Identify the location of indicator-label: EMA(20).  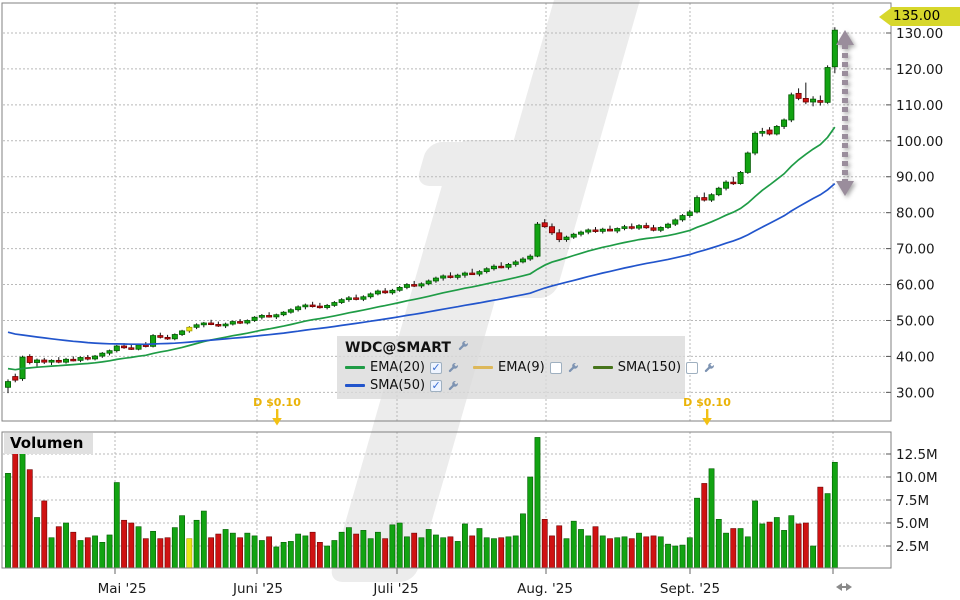
(398, 367).